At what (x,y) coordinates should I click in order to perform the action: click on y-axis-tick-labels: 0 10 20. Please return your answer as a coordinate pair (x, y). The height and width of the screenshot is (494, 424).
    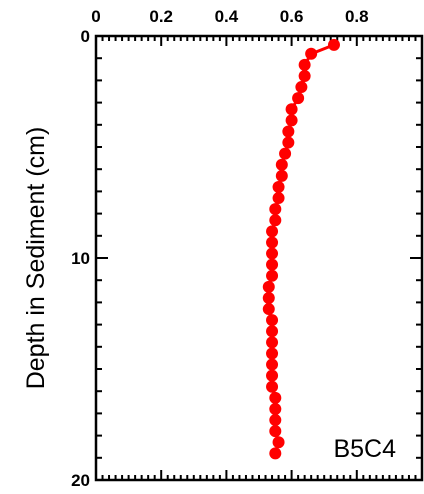
    Looking at the image, I should click on (80, 258).